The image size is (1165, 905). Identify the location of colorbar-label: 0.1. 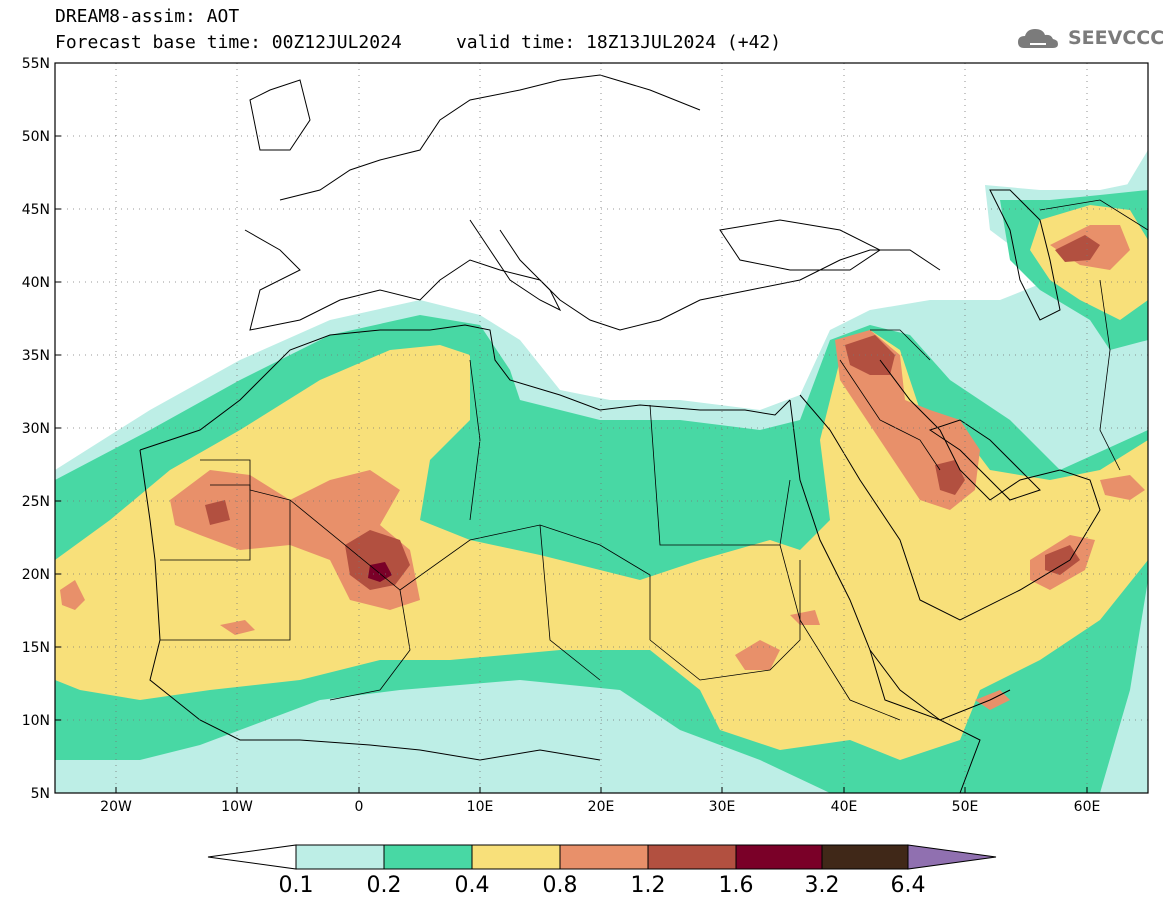
(296, 885).